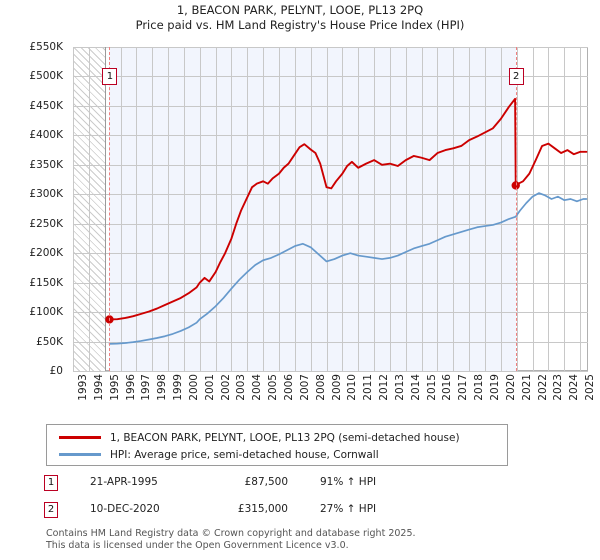 The width and height of the screenshot is (600, 560). What do you see at coordinates (46, 223) in the screenshot?
I see `y-axis-tick-label: £250K` at bounding box center [46, 223].